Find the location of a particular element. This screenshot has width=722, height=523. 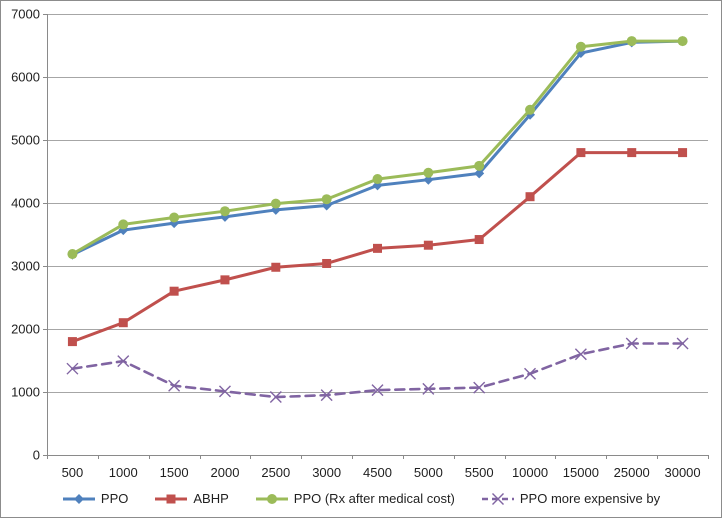

x-axis-tick-label: 5000 is located at coordinates (428, 472).